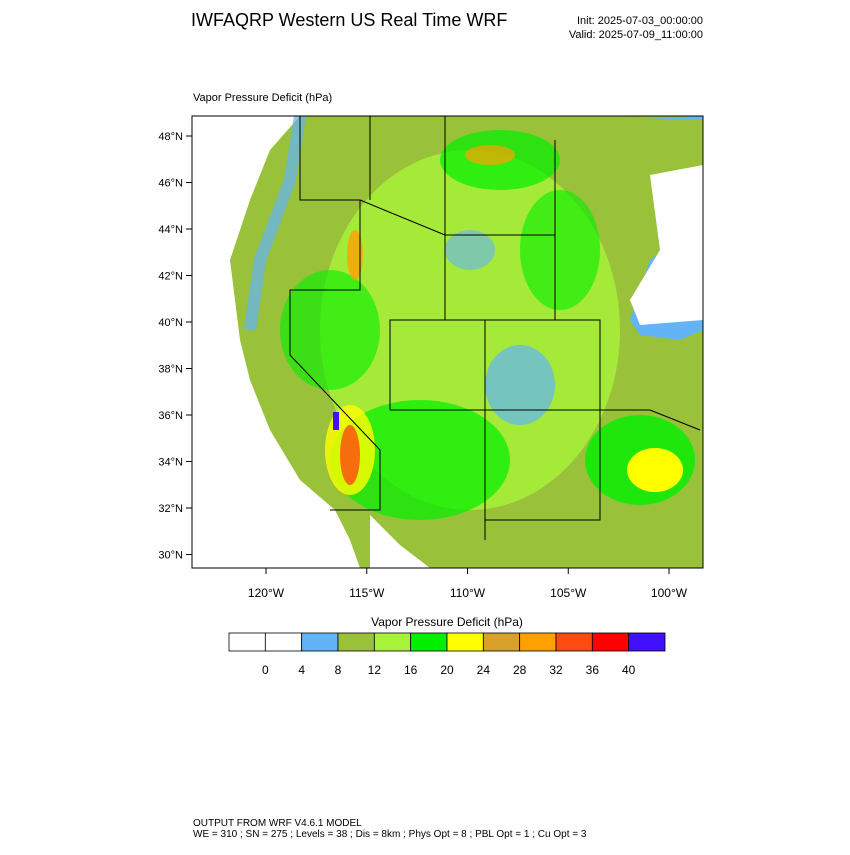 The image size is (850, 855). Describe the element at coordinates (175, 346) in the screenshot. I see `lat-axis: 48°N 46°N 44°N 42°N 40°N 38°N 36°N 34°N 32°N 30°N` at that location.